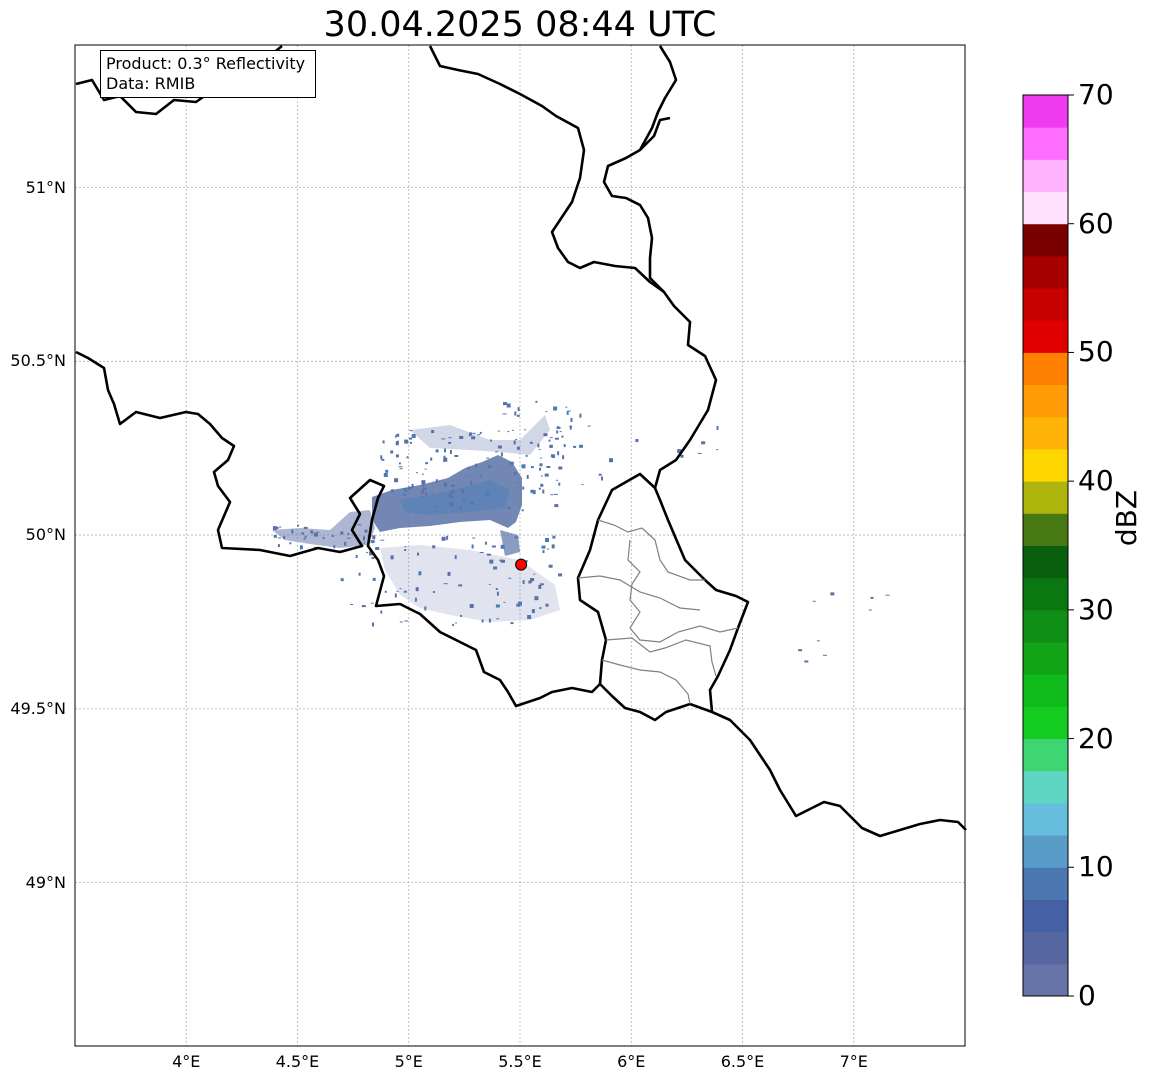  What do you see at coordinates (1096, 867) in the screenshot?
I see `colorbar-tick-label: 10` at bounding box center [1096, 867].